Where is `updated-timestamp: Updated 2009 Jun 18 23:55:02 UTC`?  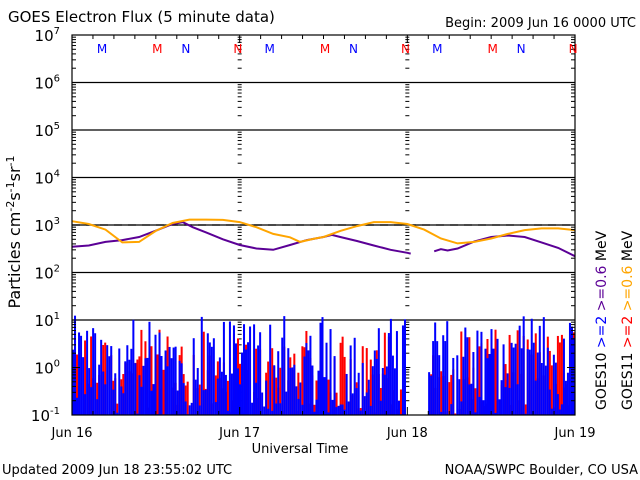 updated-timestamp: Updated 2009 Jun 18 23:55:02 UTC is located at coordinates (117, 470).